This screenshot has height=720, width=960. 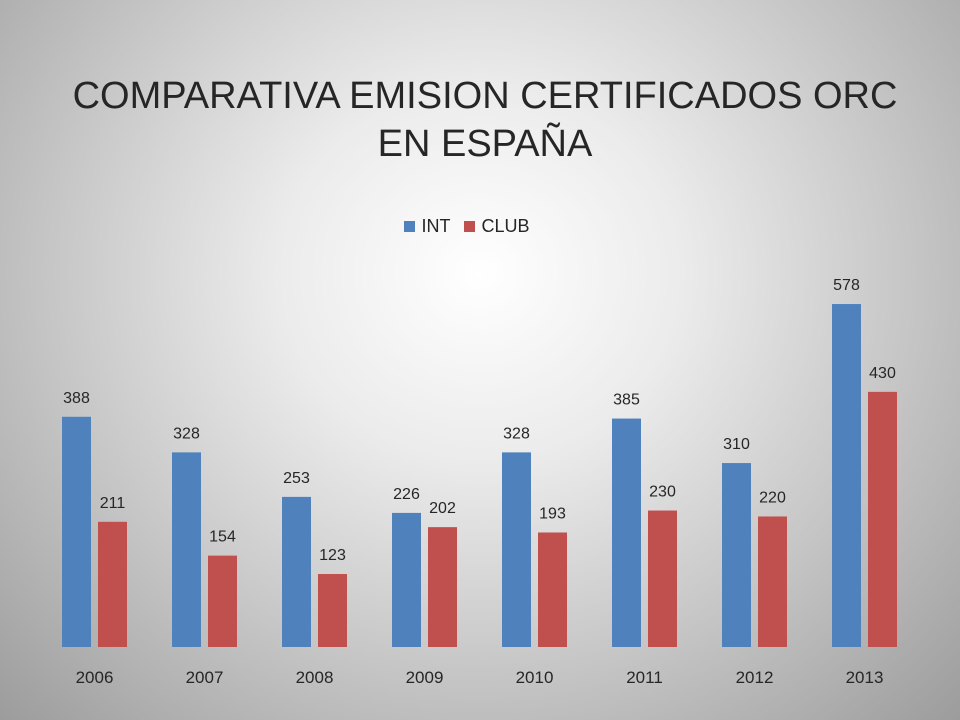 I want to click on bar-club-2007, so click(x=222, y=601).